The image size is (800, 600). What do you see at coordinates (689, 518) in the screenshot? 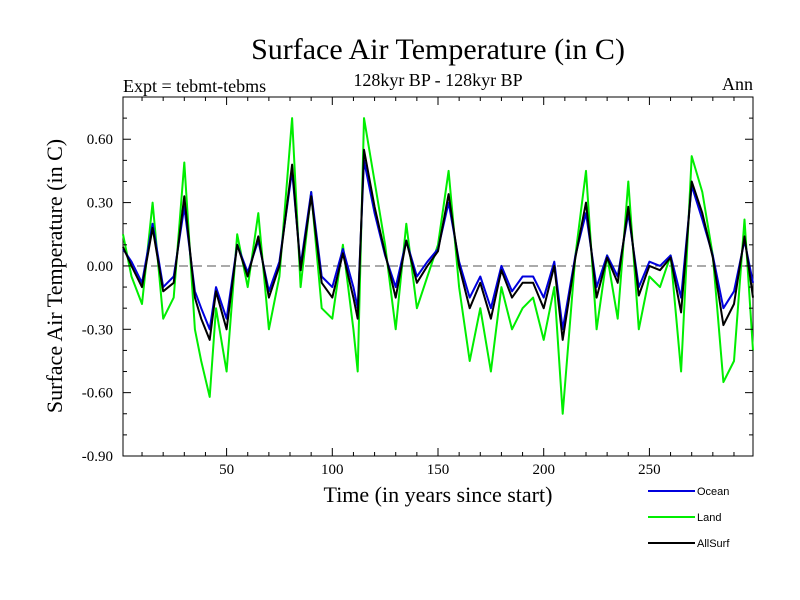
I see `legend: Ocean Land AllSurf` at bounding box center [689, 518].